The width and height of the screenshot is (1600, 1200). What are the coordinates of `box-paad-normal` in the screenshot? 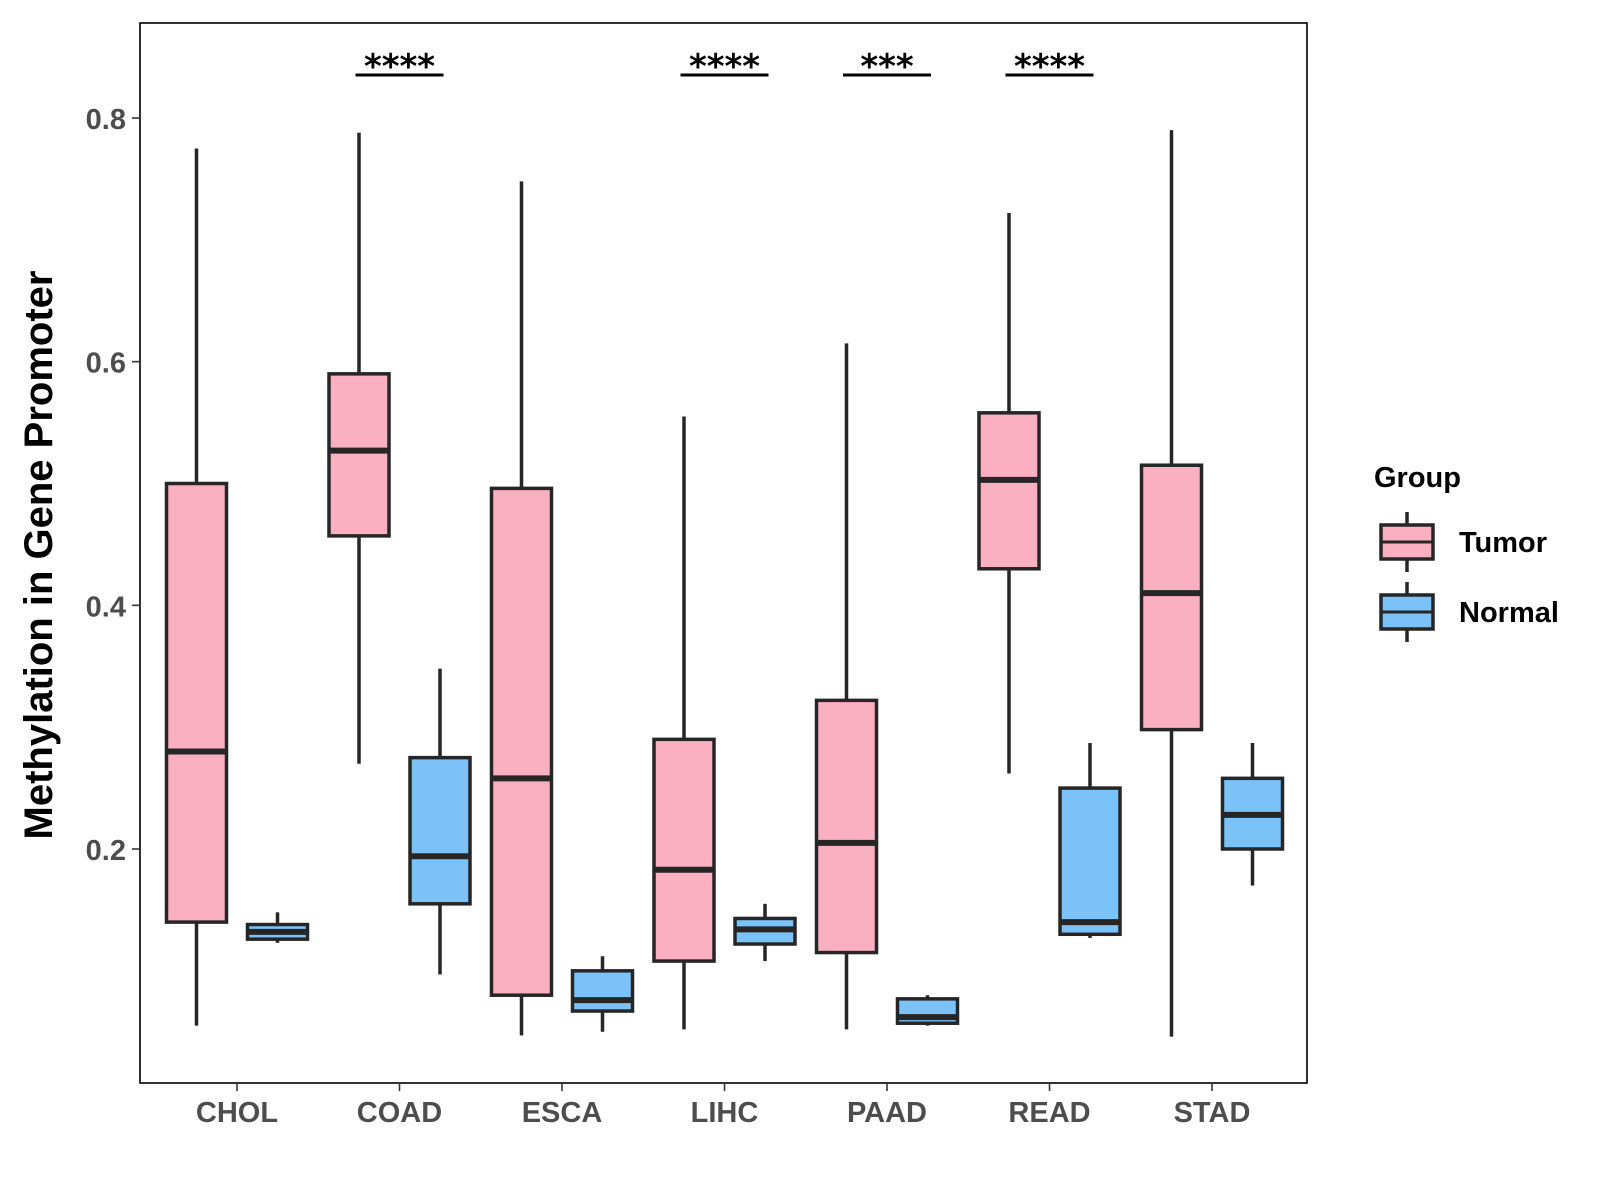 It's located at (927, 1010).